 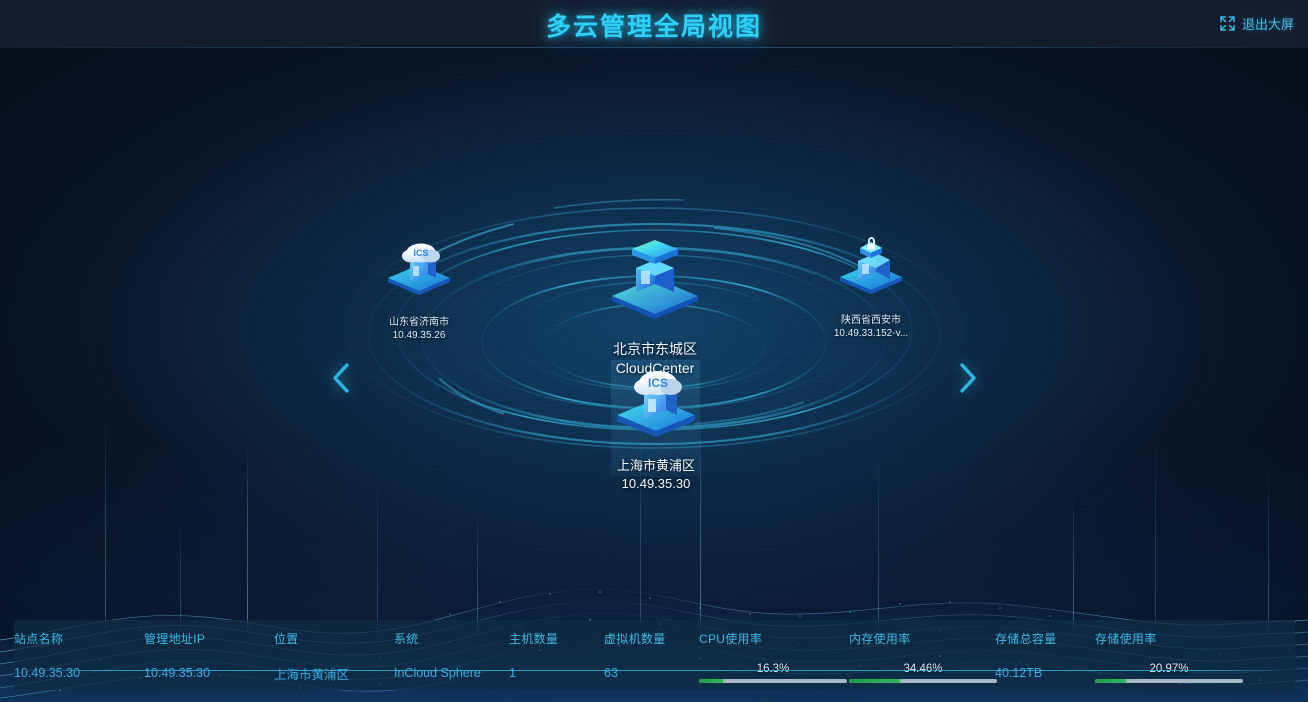 What do you see at coordinates (1267, 24) in the screenshot?
I see `exit-fullscreen-label: 退出大屏` at bounding box center [1267, 24].